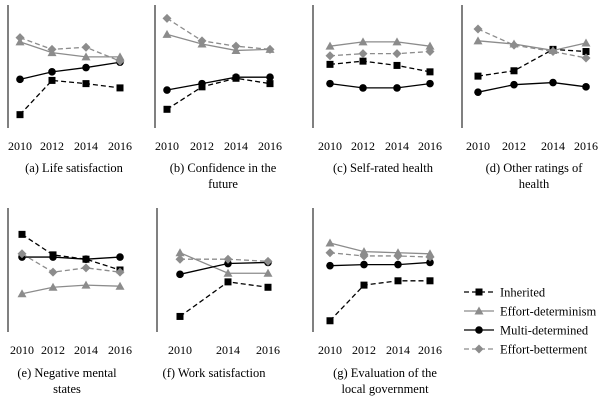 The width and height of the screenshot is (603, 400). Describe the element at coordinates (383, 168) in the screenshot. I see `panel-caption: (c) Self-rated health` at that location.